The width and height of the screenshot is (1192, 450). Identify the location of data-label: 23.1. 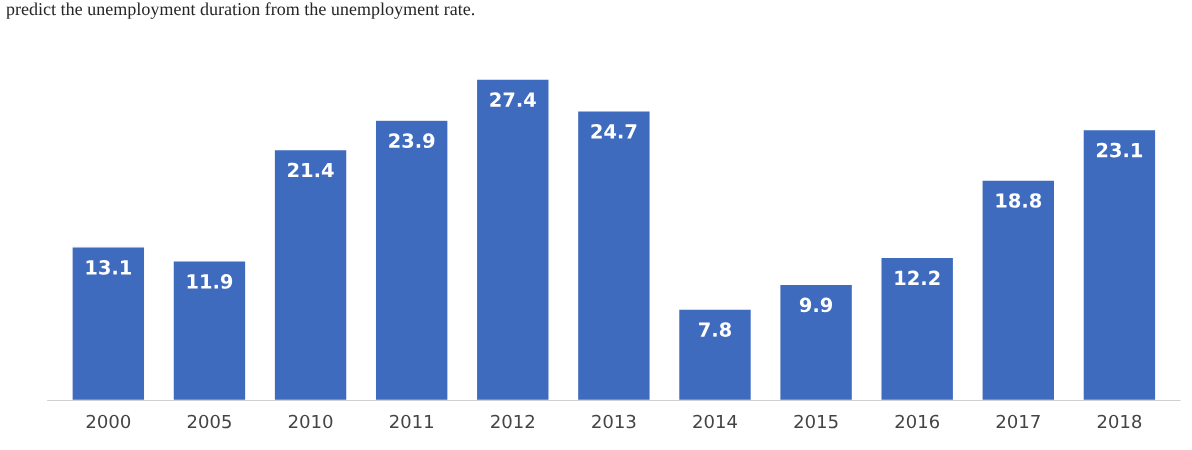
(1119, 150).